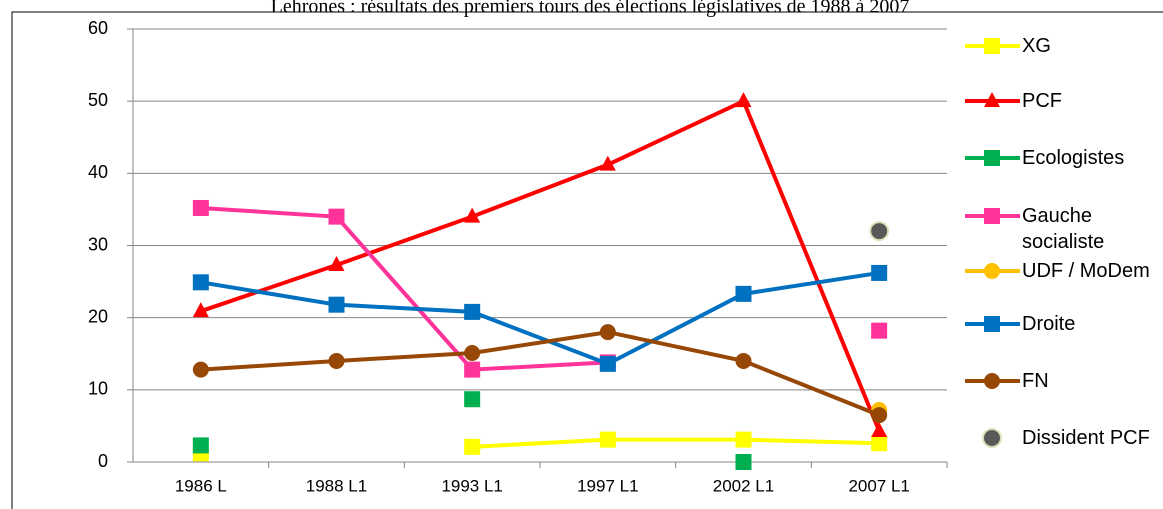 Image resolution: width=1163 pixels, height=509 pixels. Describe the element at coordinates (1049, 324) in the screenshot. I see `legend-label: Droite` at that location.